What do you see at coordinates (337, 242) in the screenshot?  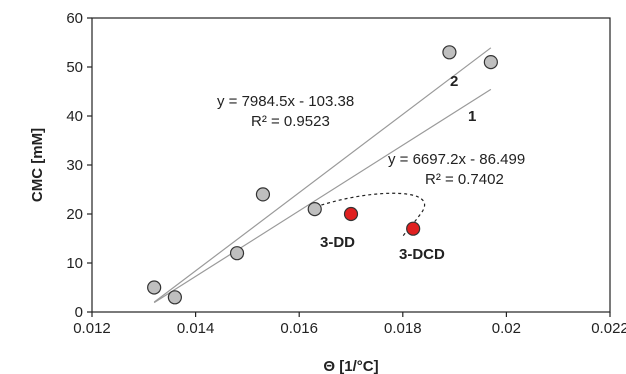 I see `point-label-3-dd: 3-DD` at bounding box center [337, 242].